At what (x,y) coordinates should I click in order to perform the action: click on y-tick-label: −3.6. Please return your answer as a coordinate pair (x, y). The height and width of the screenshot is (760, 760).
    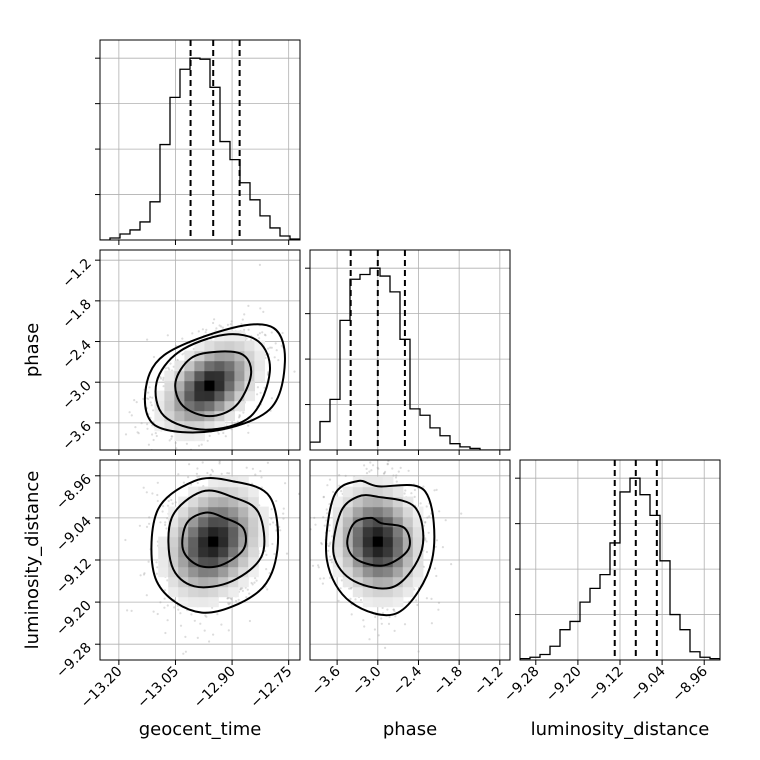
    Looking at the image, I should click on (76, 435).